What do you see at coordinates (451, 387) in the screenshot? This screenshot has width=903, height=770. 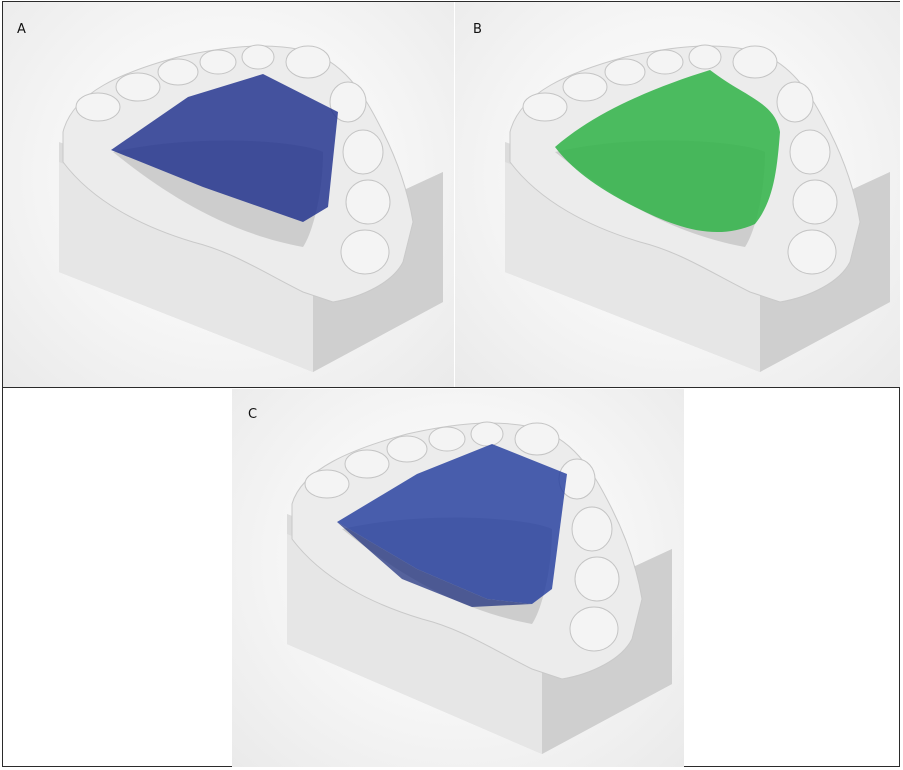 I see `horizontal-divider` at bounding box center [451, 387].